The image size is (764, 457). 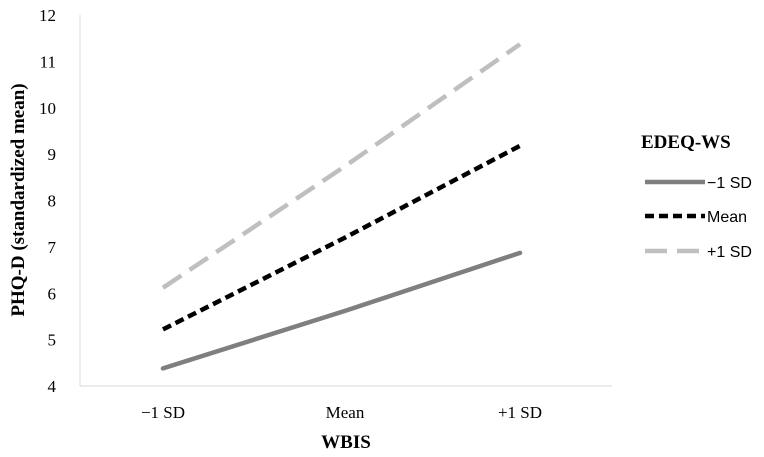 I want to click on x-tick-label: Mean, so click(x=345, y=412).